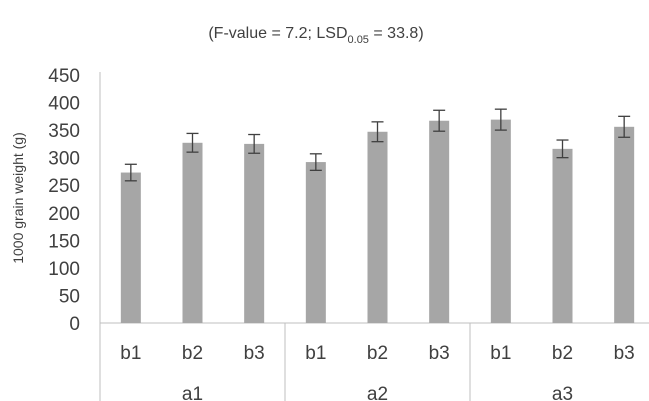 The image size is (649, 401). Describe the element at coordinates (69, 296) in the screenshot. I see `y-tick-label: 50` at that location.